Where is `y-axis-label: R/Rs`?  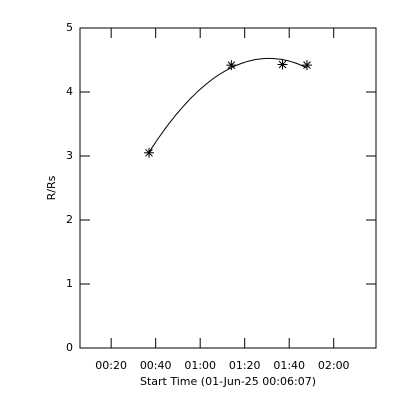
y-axis-label: R/Rs is located at coordinates (51, 187).